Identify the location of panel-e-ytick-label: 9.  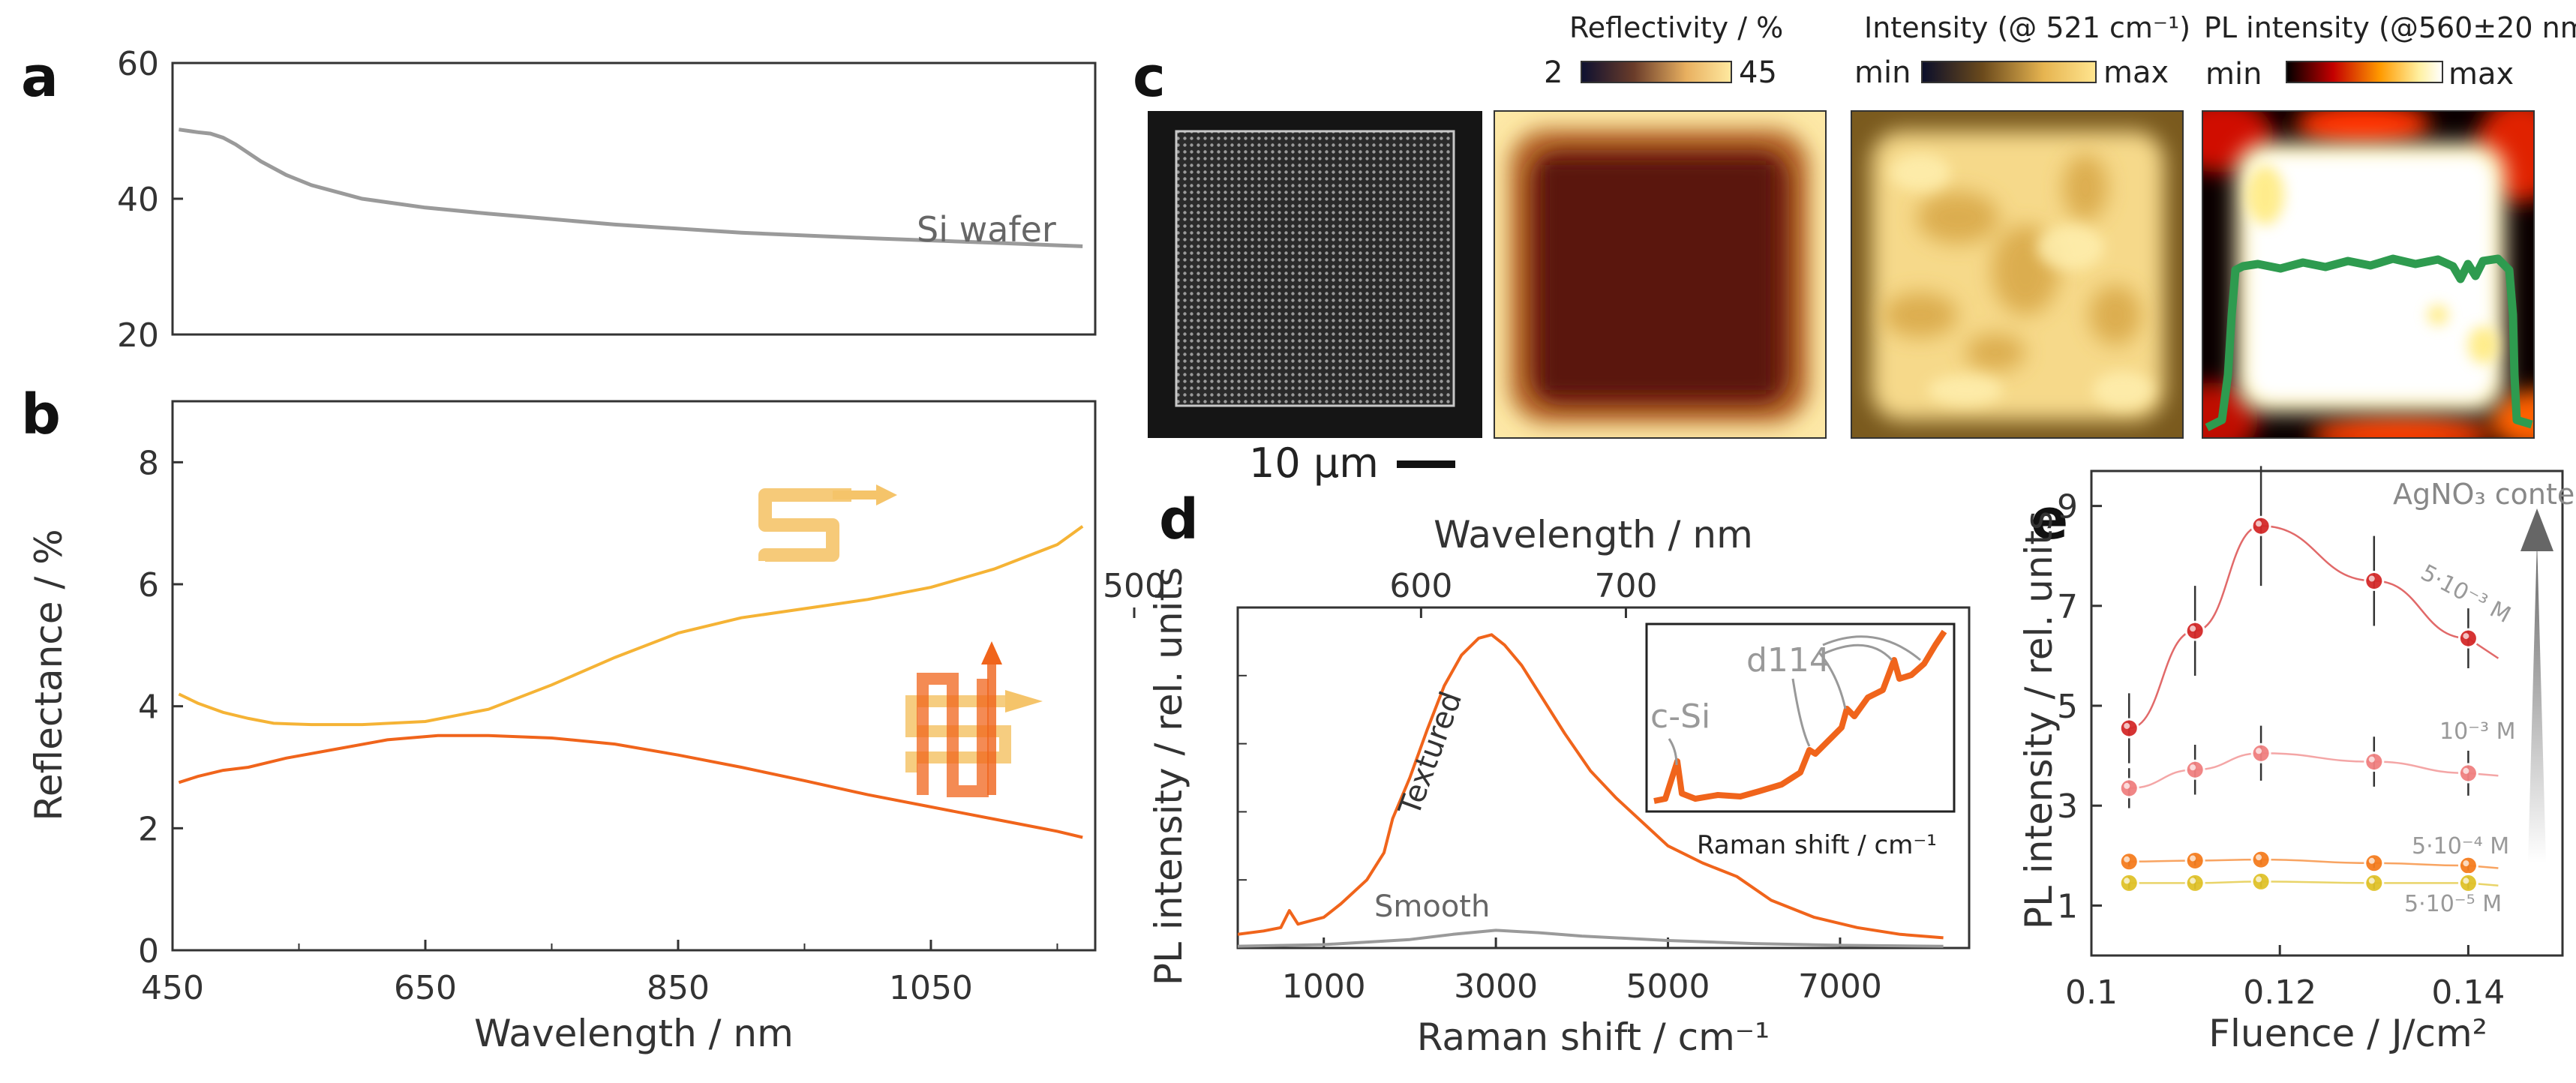
(2067, 507).